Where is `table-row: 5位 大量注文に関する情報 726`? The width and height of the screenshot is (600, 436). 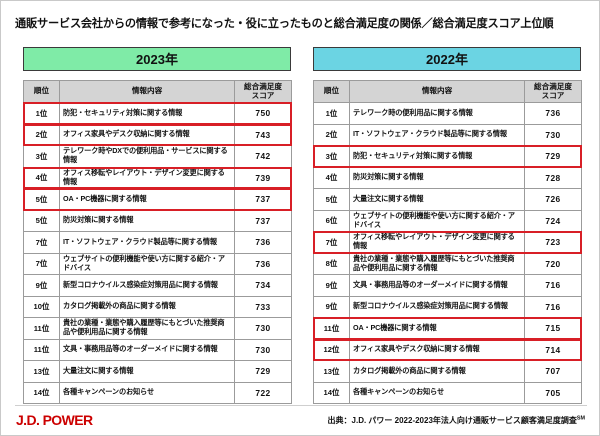
table-row: 5位 大量注文に関する情報 726 is located at coordinates (447, 199).